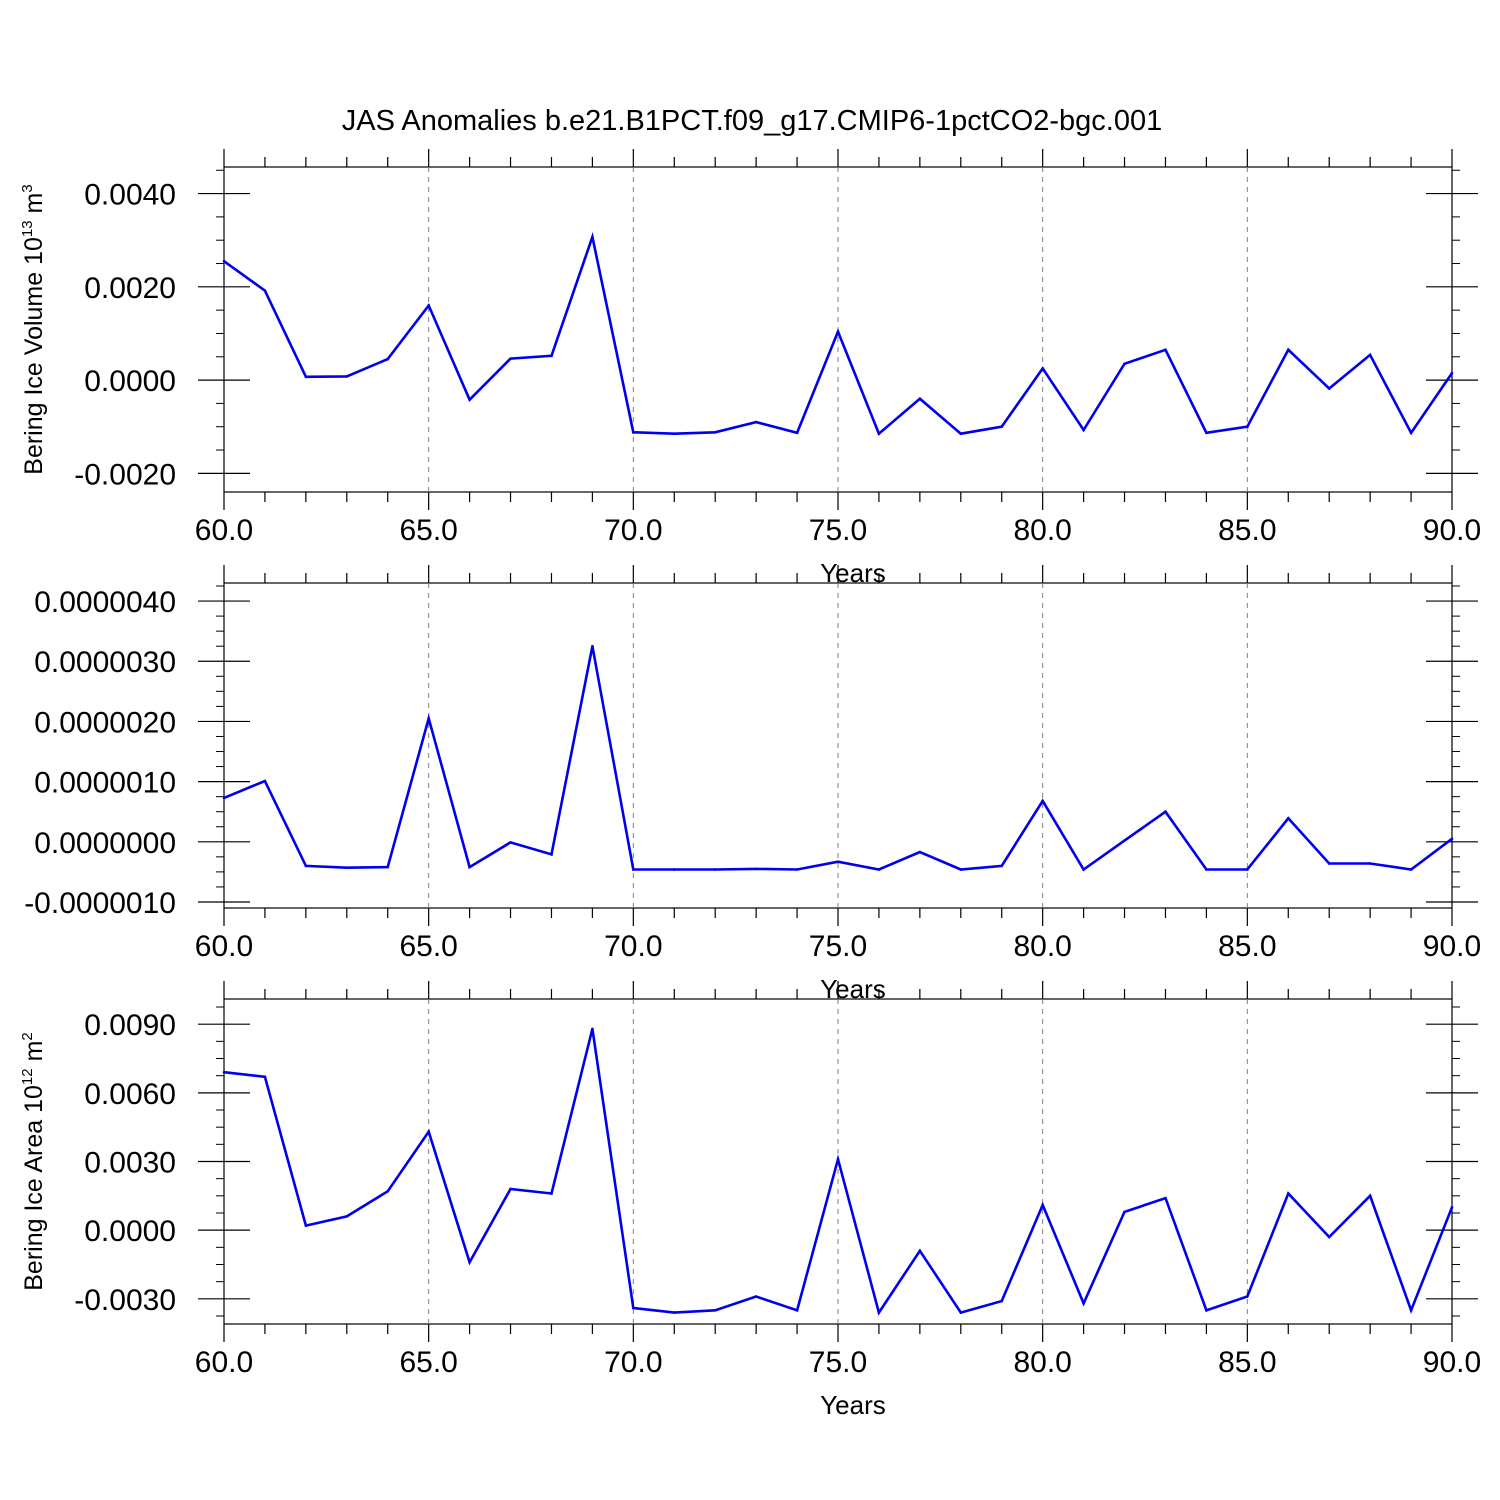 The width and height of the screenshot is (1500, 1500). Describe the element at coordinates (130, 1025) in the screenshot. I see `y-tick-label: 0.0090` at that location.